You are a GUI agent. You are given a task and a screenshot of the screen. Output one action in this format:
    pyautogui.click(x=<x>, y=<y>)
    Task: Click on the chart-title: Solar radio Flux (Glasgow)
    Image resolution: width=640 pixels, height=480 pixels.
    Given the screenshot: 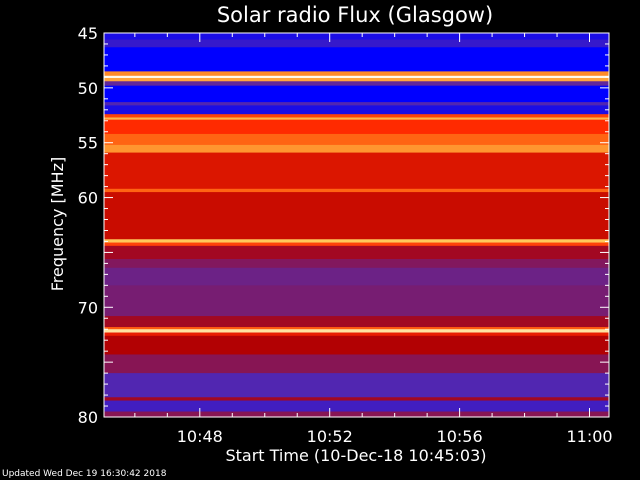 What is the action you would take?
    pyautogui.click(x=355, y=15)
    